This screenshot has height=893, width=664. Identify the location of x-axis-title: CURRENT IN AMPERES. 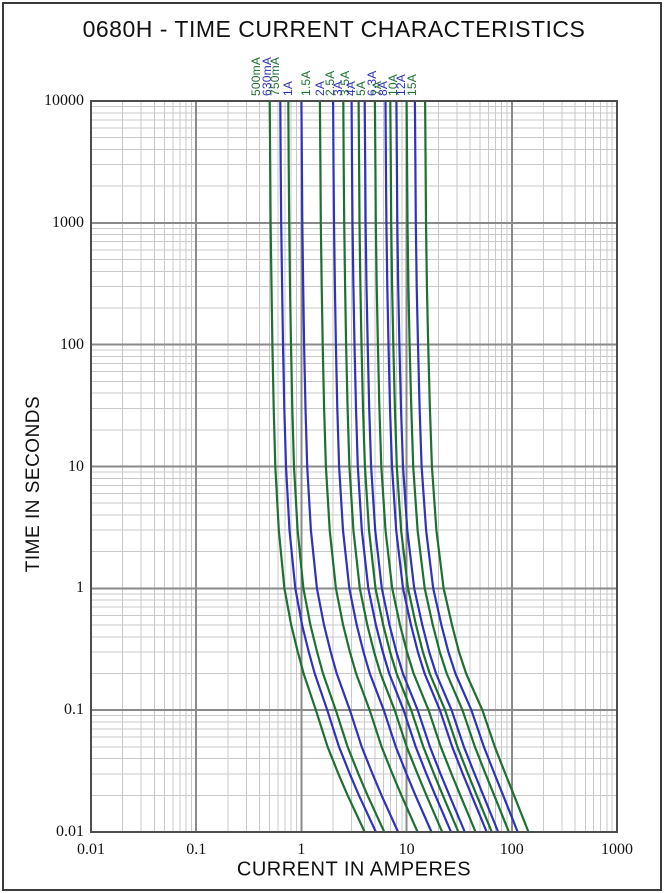
(354, 869).